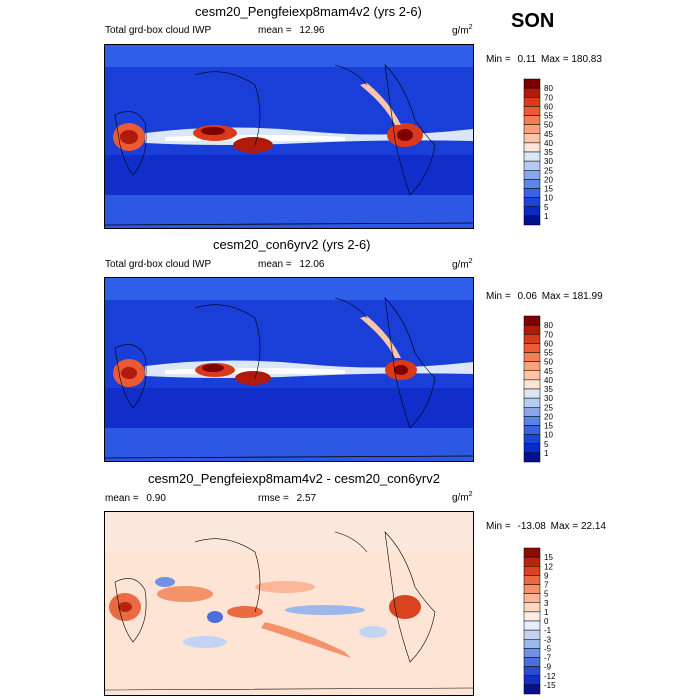 Image resolution: width=700 pixels, height=700 pixels. What do you see at coordinates (548, 334) in the screenshot?
I see `colorbar-tick-label: 70` at bounding box center [548, 334].